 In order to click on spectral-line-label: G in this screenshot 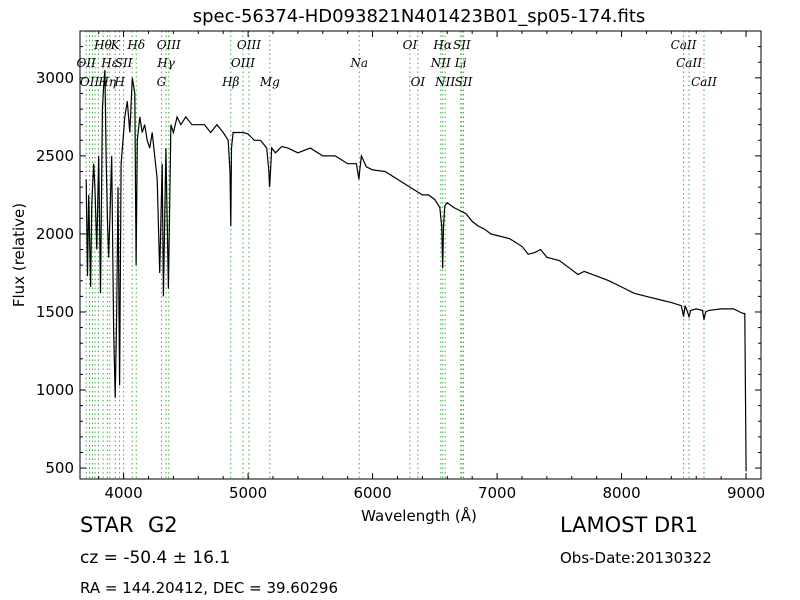, I will do `click(162, 82)`.